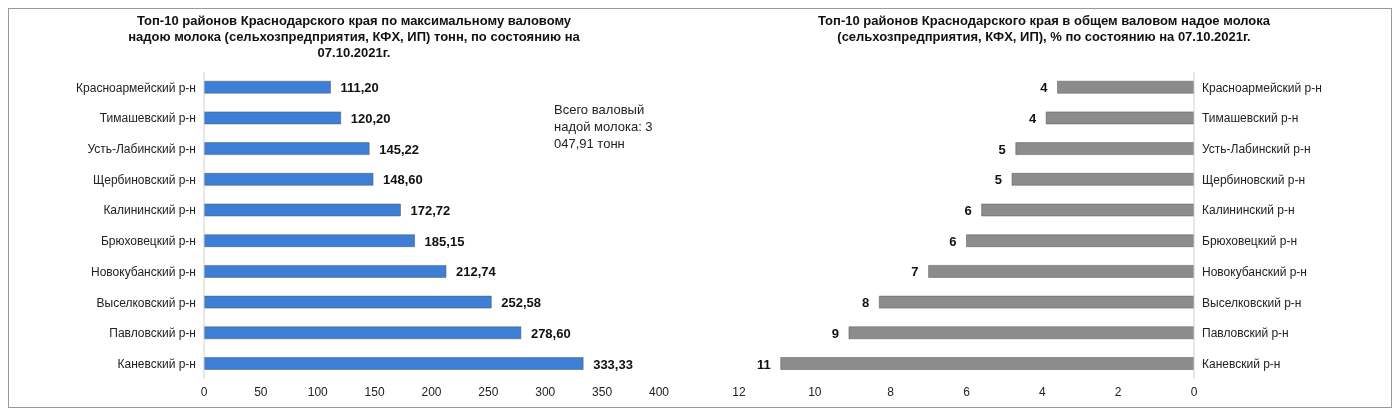 Image resolution: width=1400 pixels, height=416 pixels. I want to click on data-label: 252,58, so click(521, 303).